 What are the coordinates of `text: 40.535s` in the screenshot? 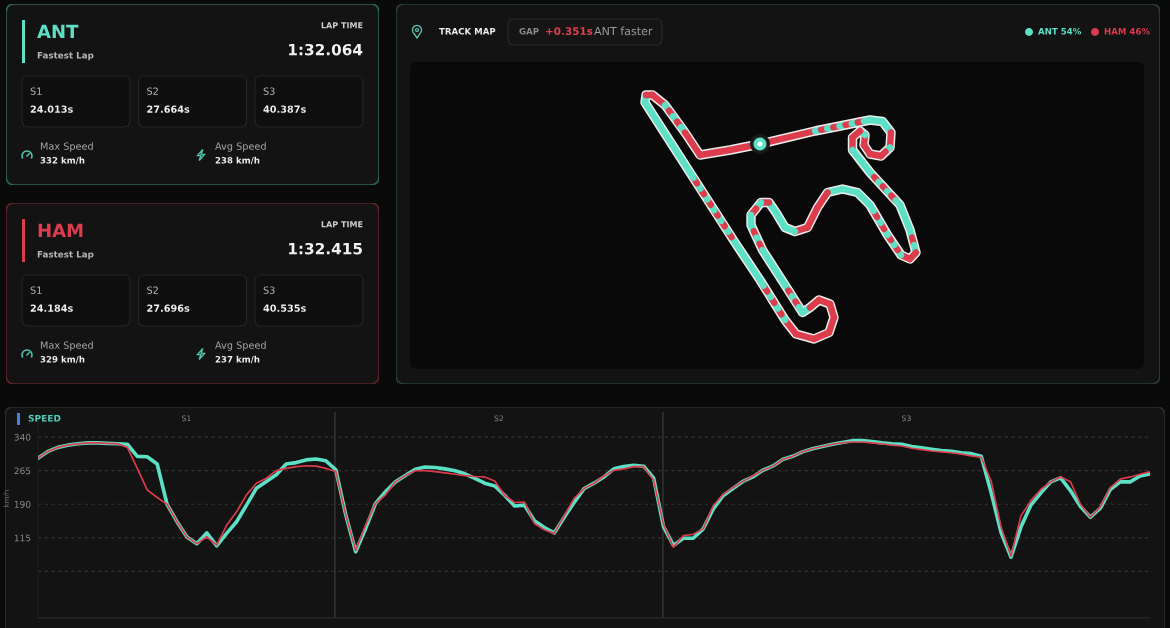 It's located at (284, 308).